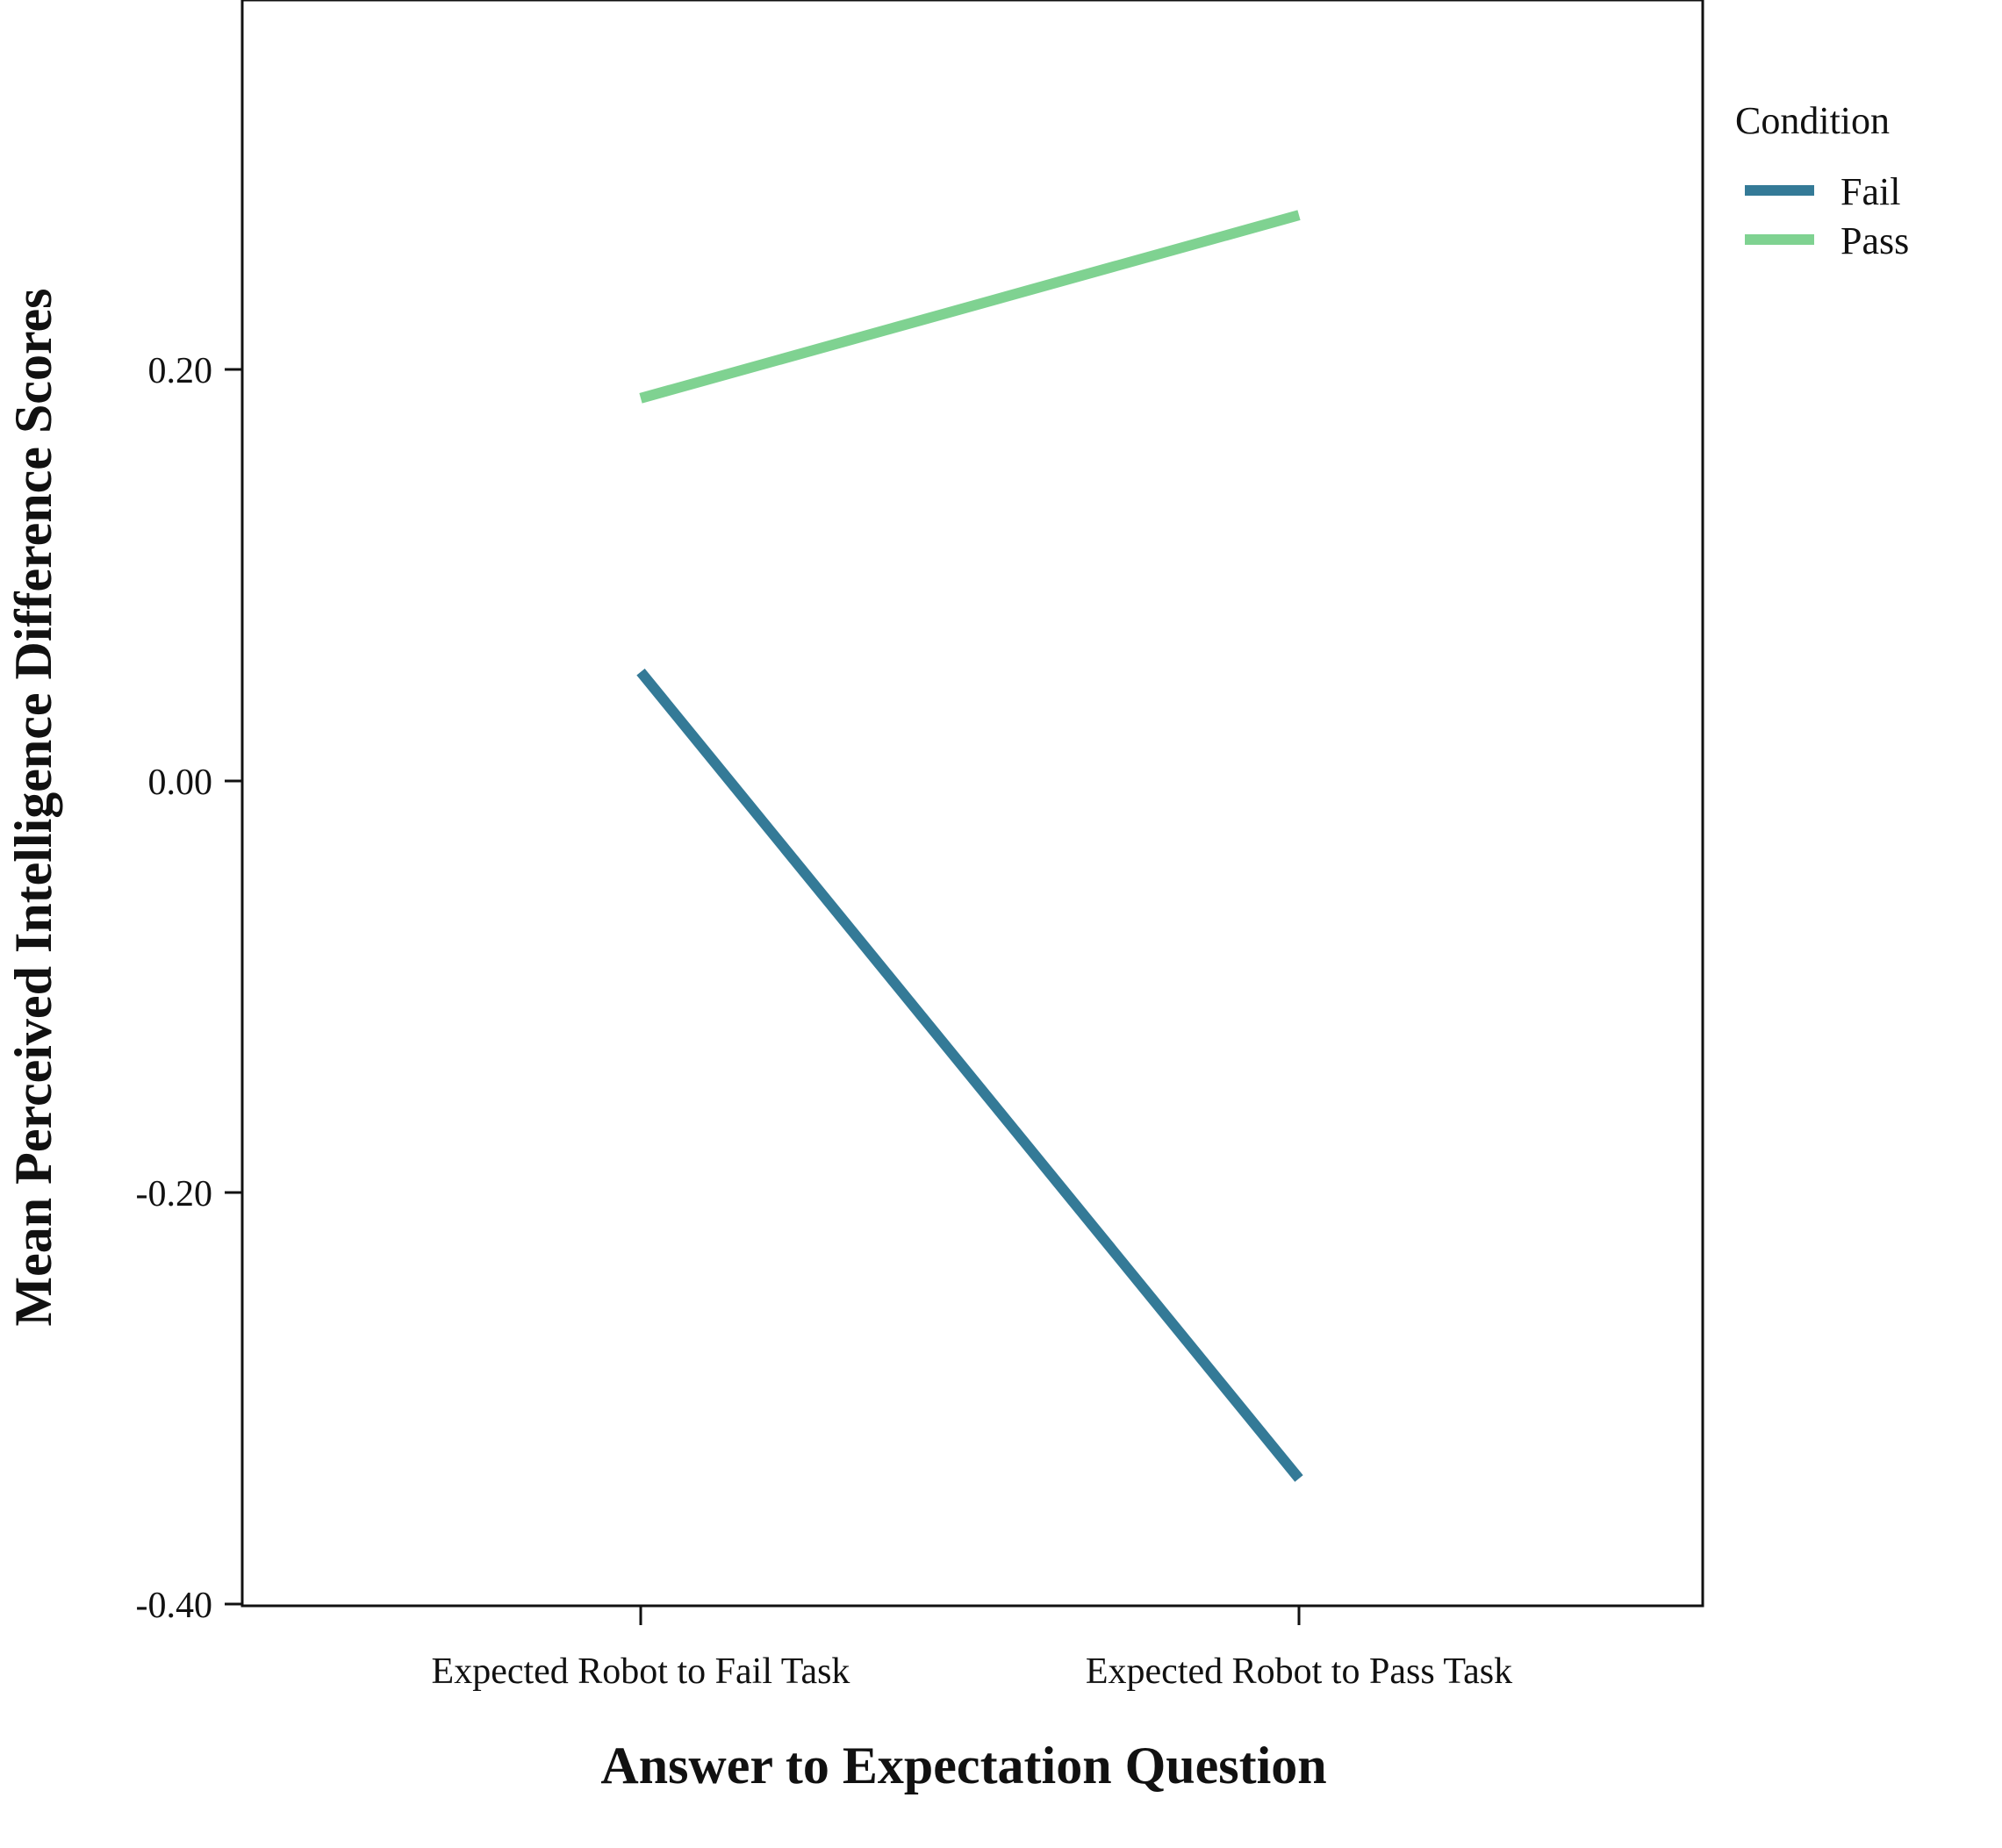 Image resolution: width=2002 pixels, height=1848 pixels. I want to click on x-axis-title: Answer to Expectation Question, so click(963, 1765).